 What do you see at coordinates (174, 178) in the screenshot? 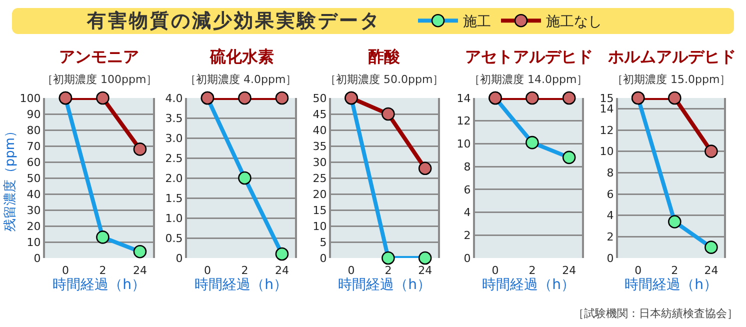
I see `y-tick-label: 2.0` at bounding box center [174, 178].